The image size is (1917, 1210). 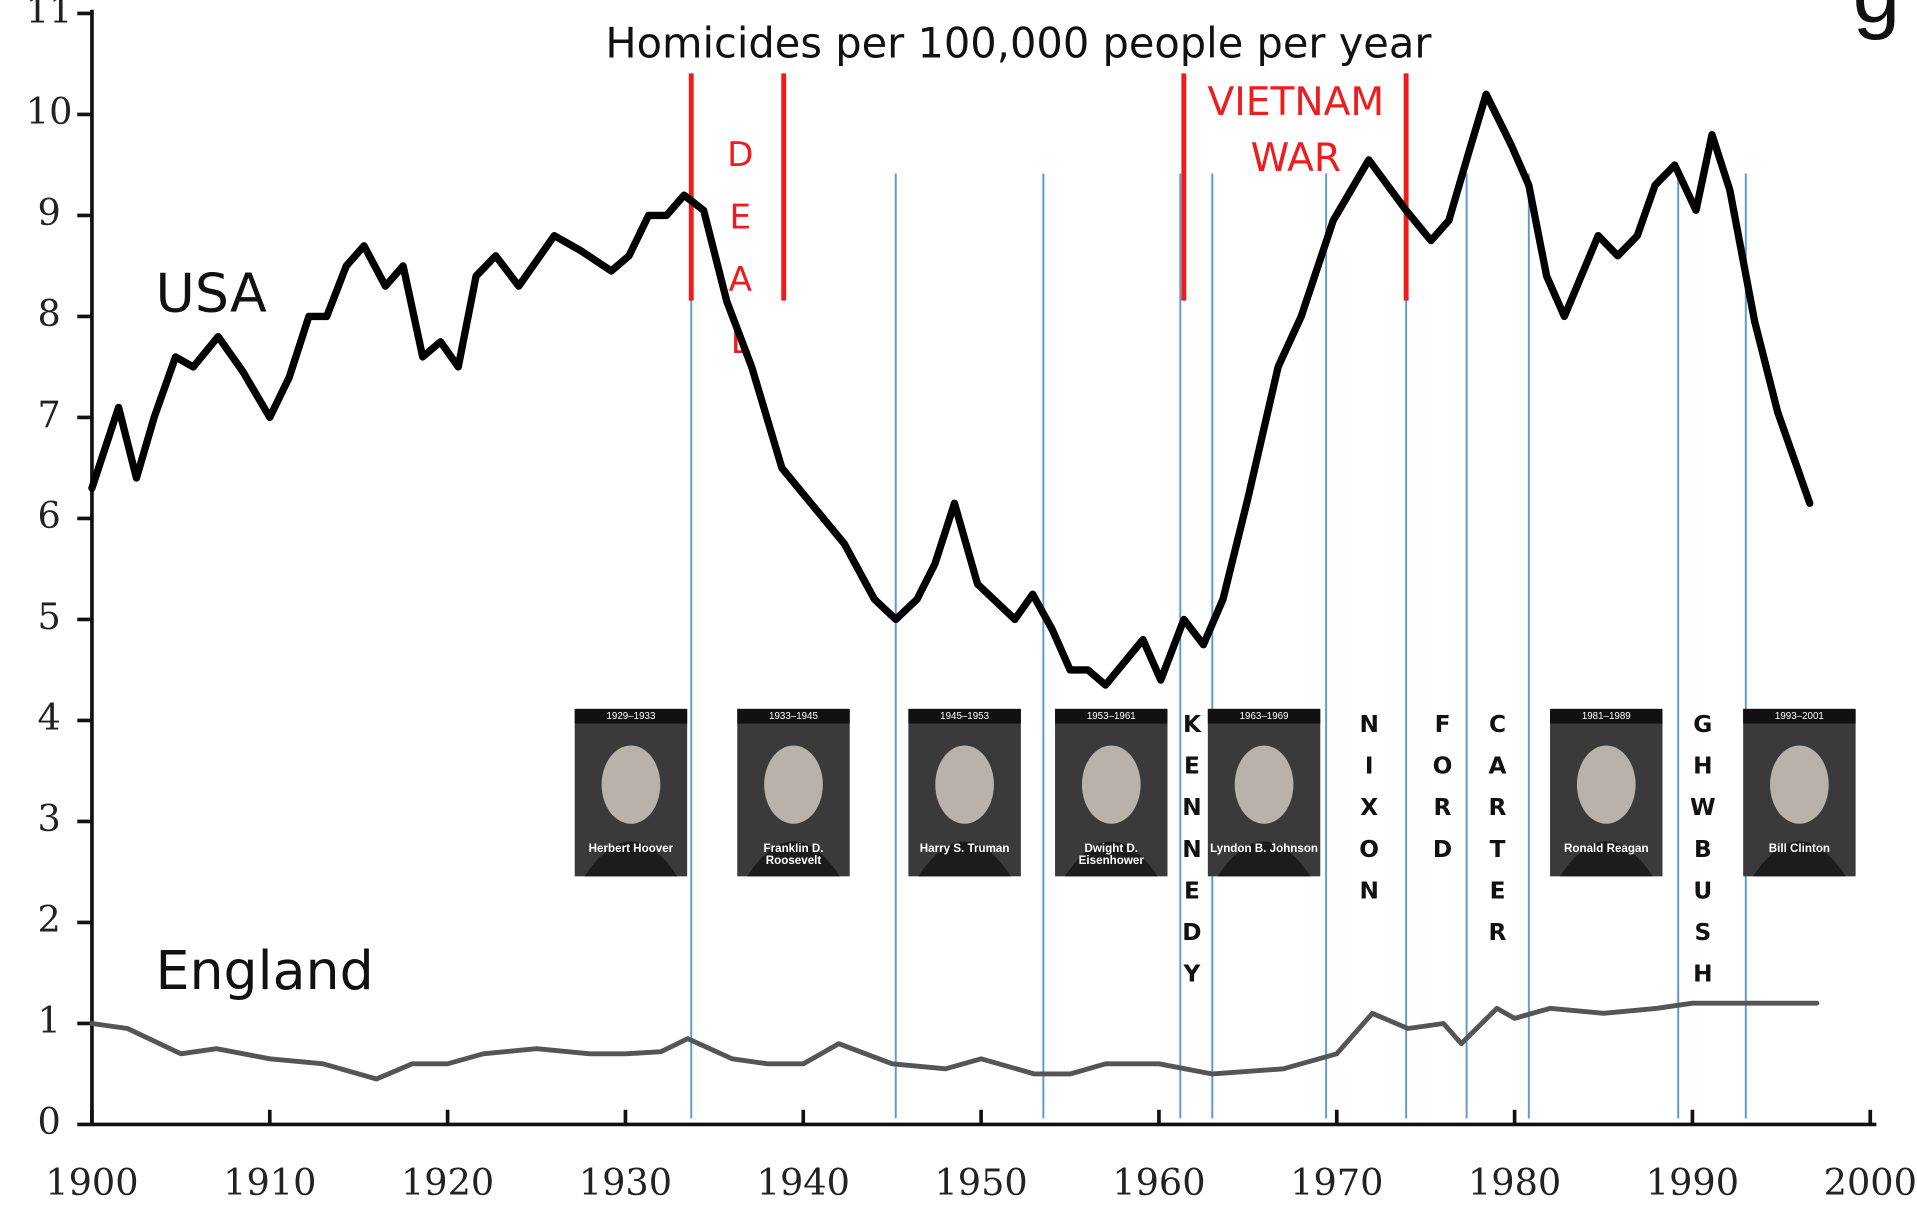 What do you see at coordinates (269, 1182) in the screenshot?
I see `x-tick-label: 1910` at bounding box center [269, 1182].